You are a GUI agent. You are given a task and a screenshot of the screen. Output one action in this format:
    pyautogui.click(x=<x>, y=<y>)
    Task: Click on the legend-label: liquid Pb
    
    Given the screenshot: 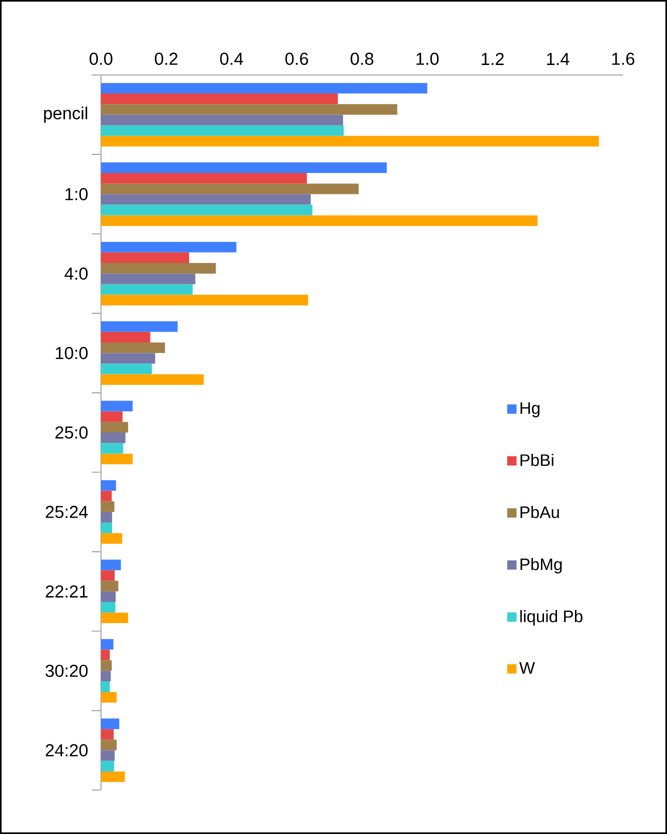 What is the action you would take?
    pyautogui.click(x=551, y=618)
    